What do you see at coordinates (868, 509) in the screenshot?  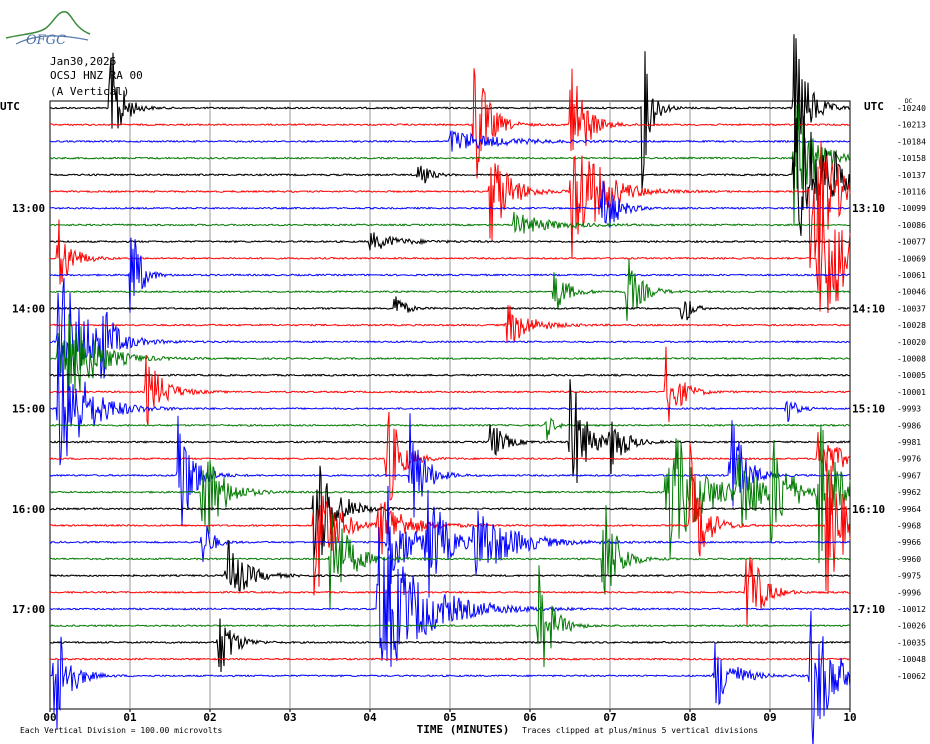 I see `right-time-label: 16:10` at bounding box center [868, 509].